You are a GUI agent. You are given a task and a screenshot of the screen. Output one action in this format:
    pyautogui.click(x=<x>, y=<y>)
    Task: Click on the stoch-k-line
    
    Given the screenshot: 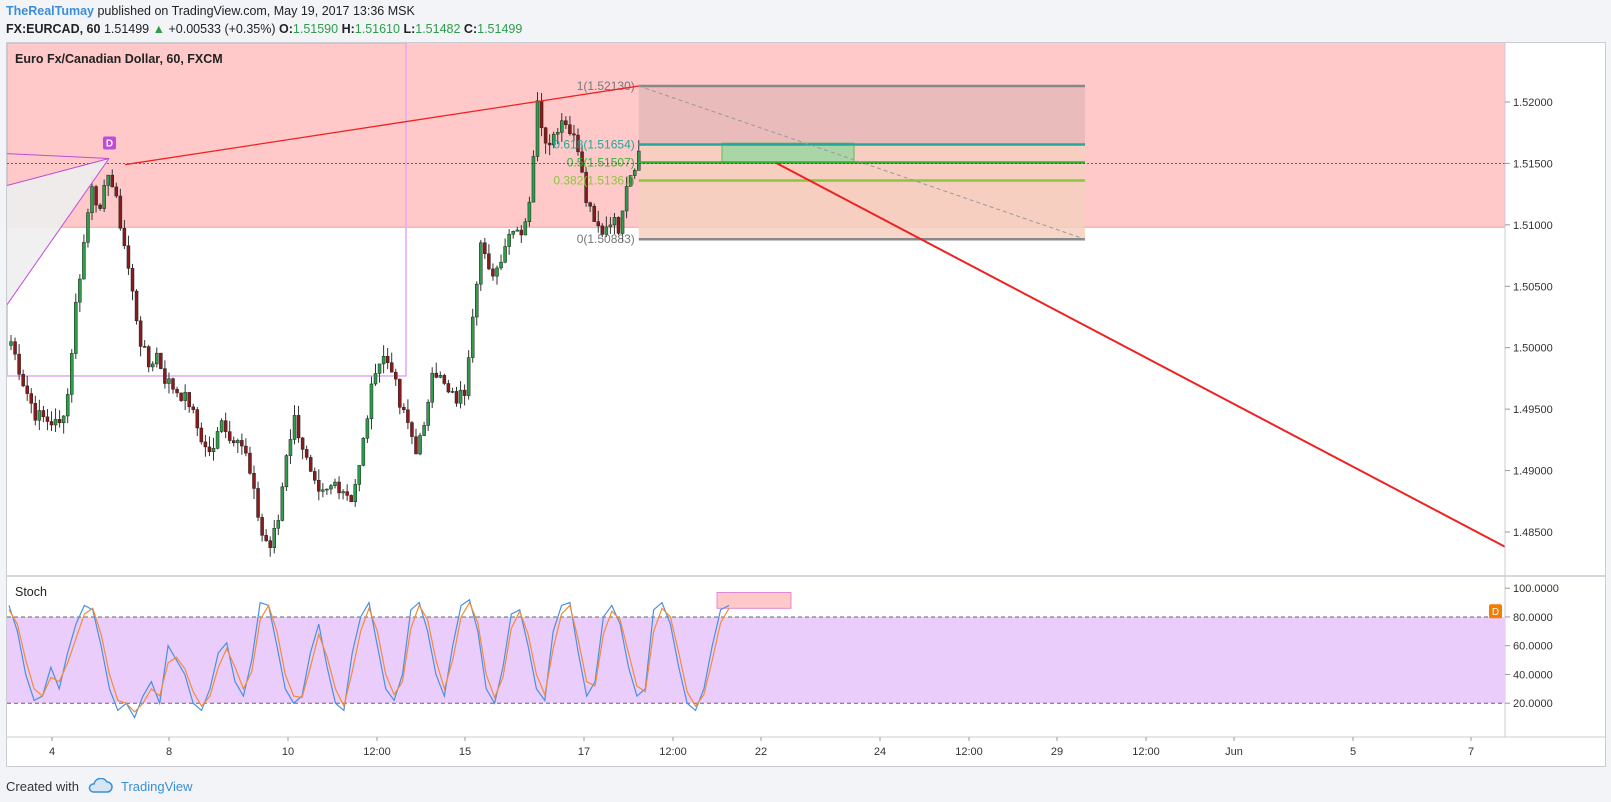 What is the action you would take?
    pyautogui.click(x=369, y=658)
    